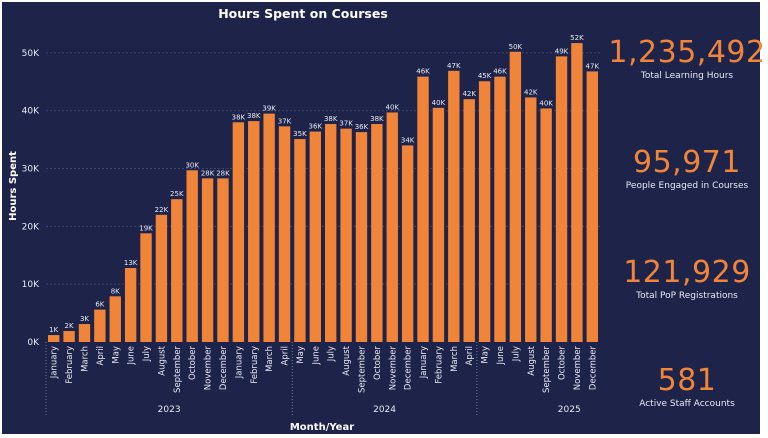 The image size is (768, 438). I want to click on chart-title: Hours Spent on Courses, so click(303, 13).